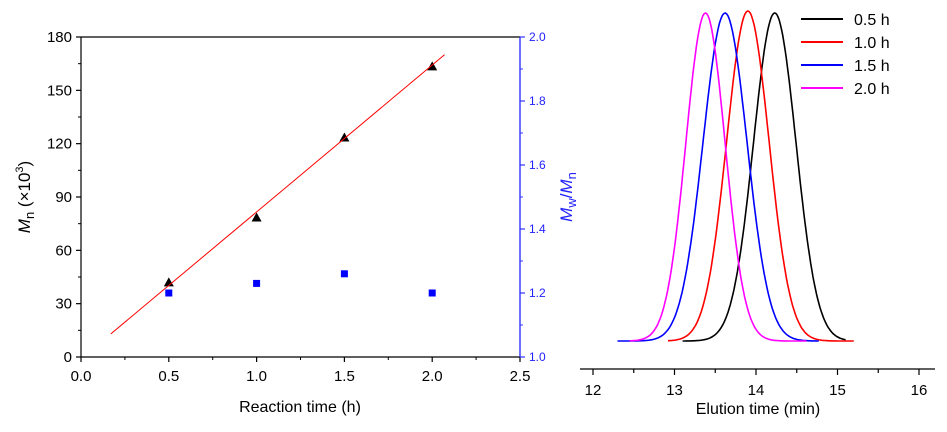 Image resolution: width=947 pixels, height=432 pixels. What do you see at coordinates (24, 164) in the screenshot?
I see `ylabel-close: )` at bounding box center [24, 164].